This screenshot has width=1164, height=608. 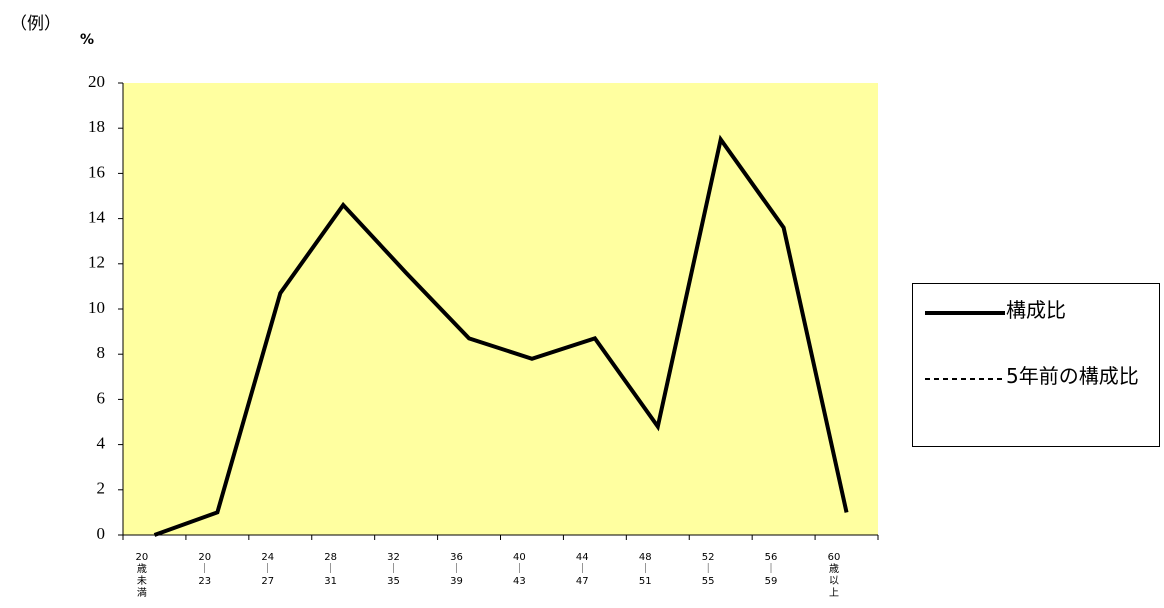 What do you see at coordinates (87, 40) in the screenshot?
I see `y-axis-label: %` at bounding box center [87, 40].